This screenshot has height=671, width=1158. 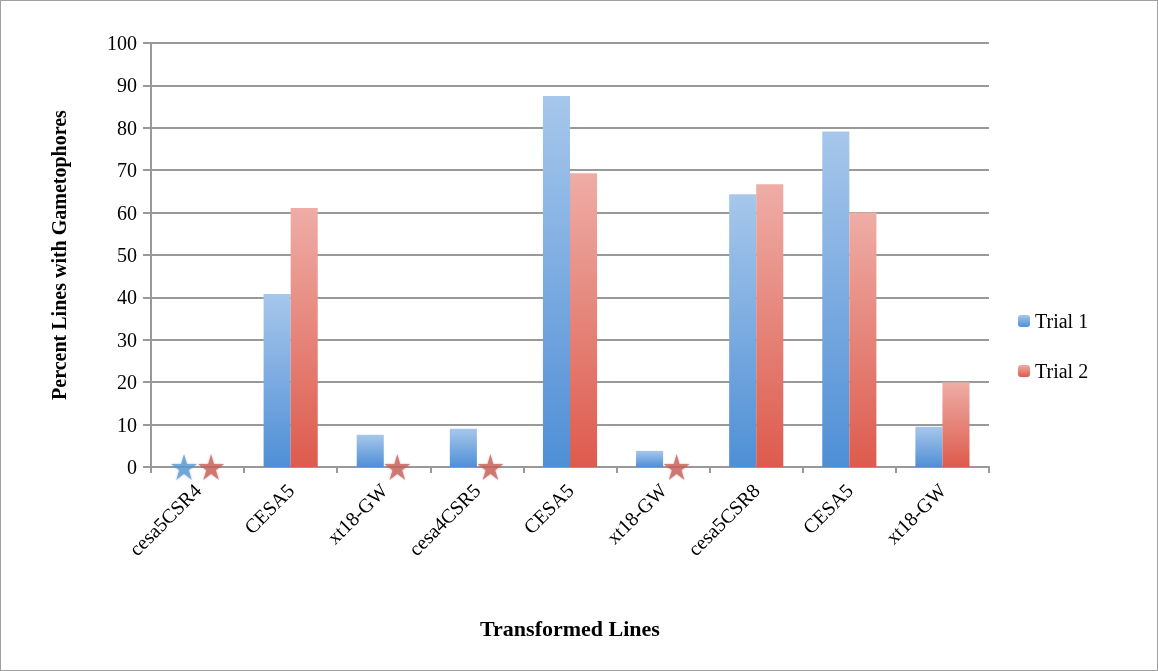 What do you see at coordinates (127, 255) in the screenshot?
I see `y-tick-label: 50` at bounding box center [127, 255].